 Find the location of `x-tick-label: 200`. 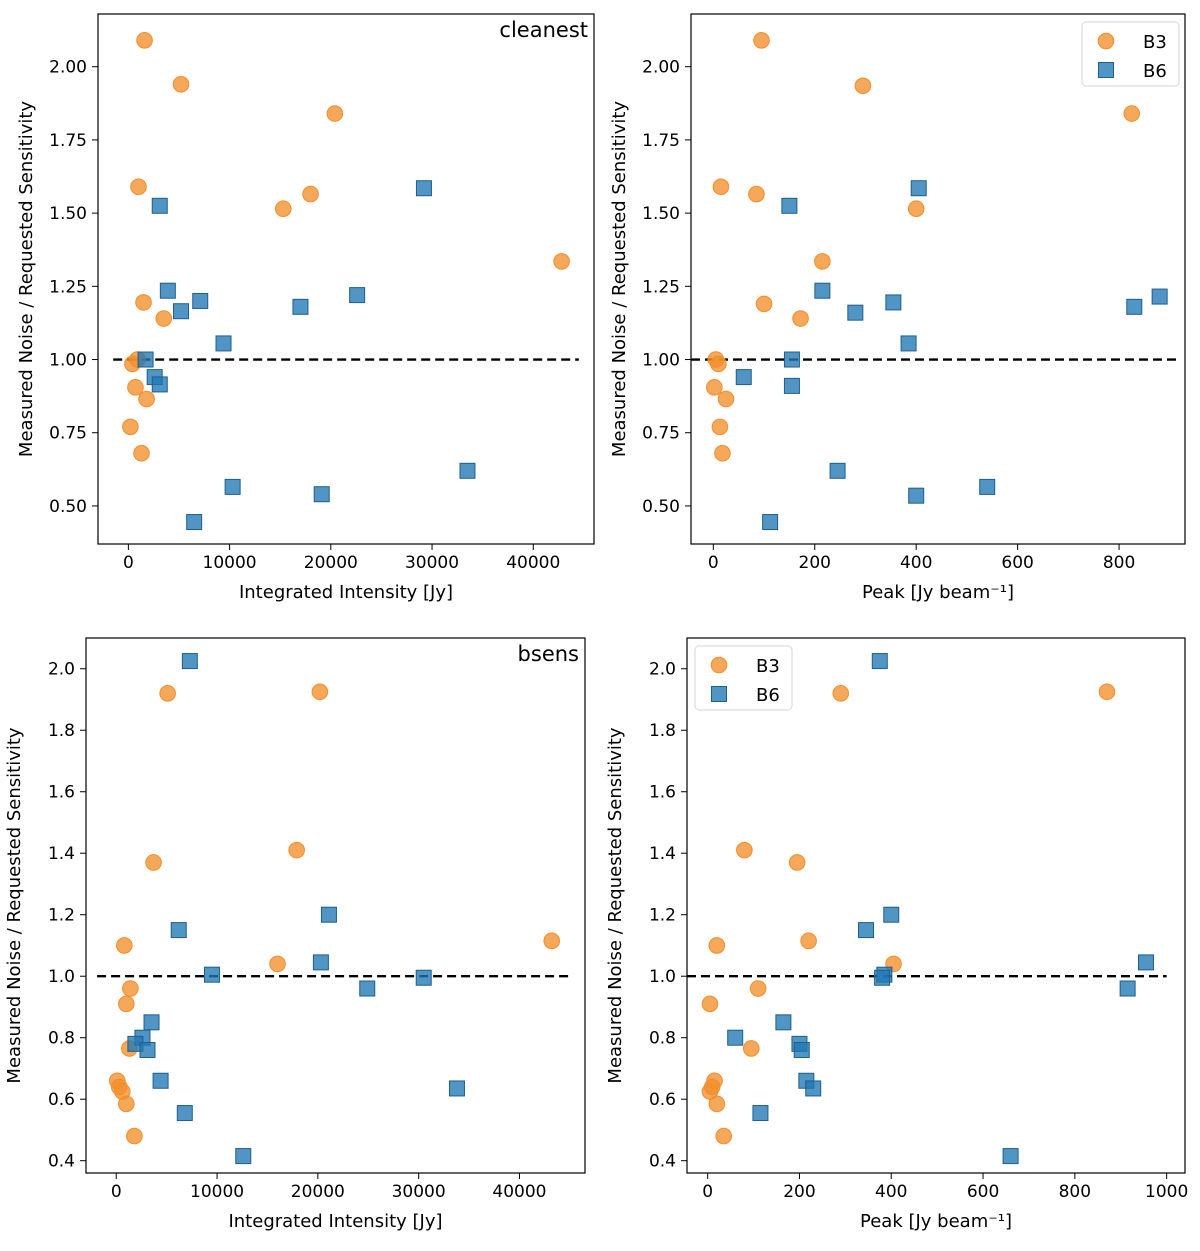

x-tick-label: 200 is located at coordinates (815, 563).